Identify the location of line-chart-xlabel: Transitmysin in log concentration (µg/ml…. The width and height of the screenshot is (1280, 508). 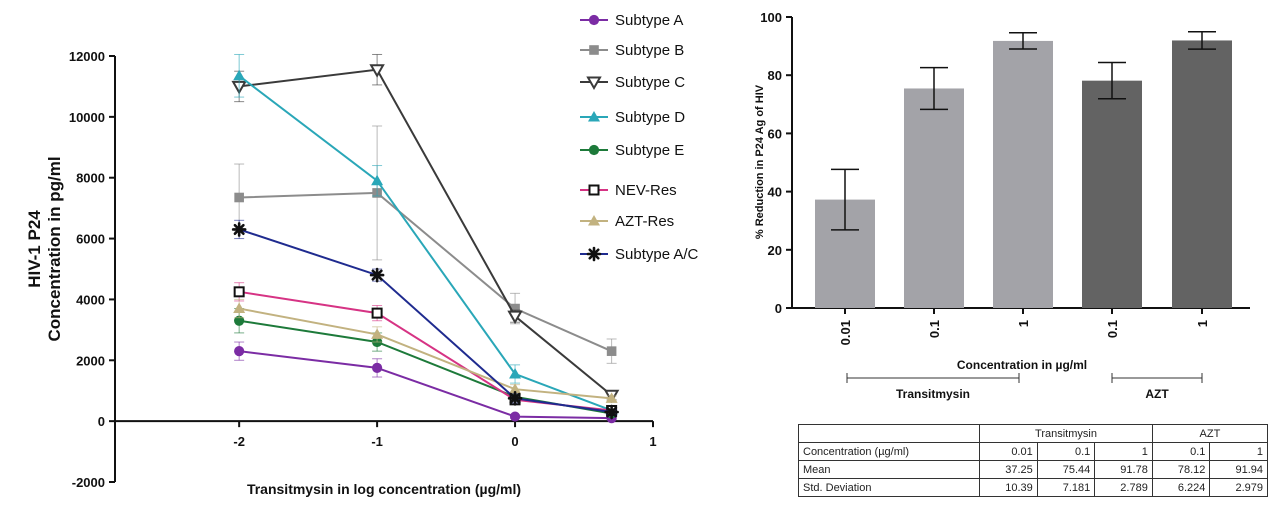
(384, 489).